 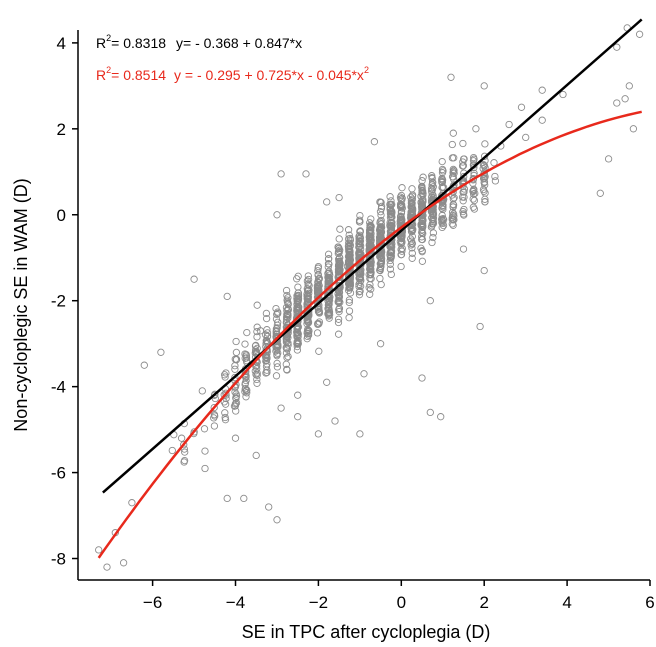 What do you see at coordinates (152, 602) in the screenshot?
I see `x-tick-label: −6` at bounding box center [152, 602].